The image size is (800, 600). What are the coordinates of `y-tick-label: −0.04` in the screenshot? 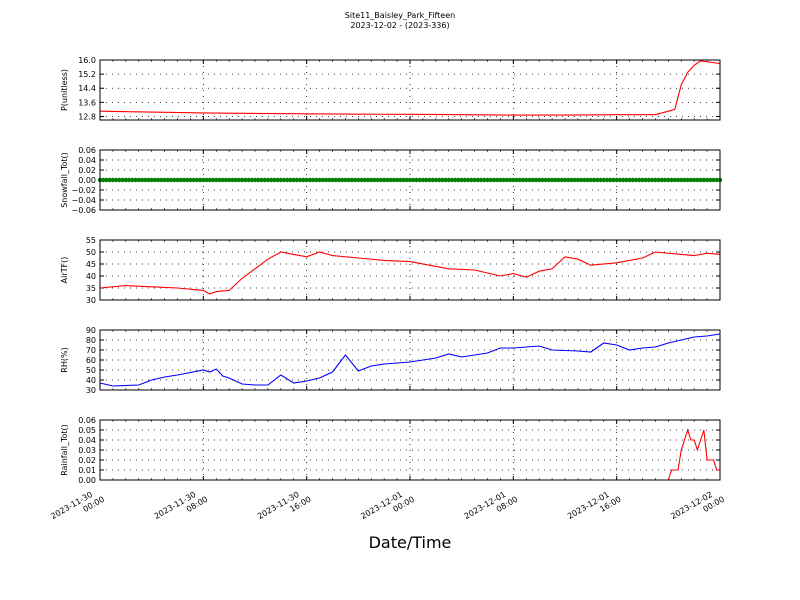 It's located at (83, 200).